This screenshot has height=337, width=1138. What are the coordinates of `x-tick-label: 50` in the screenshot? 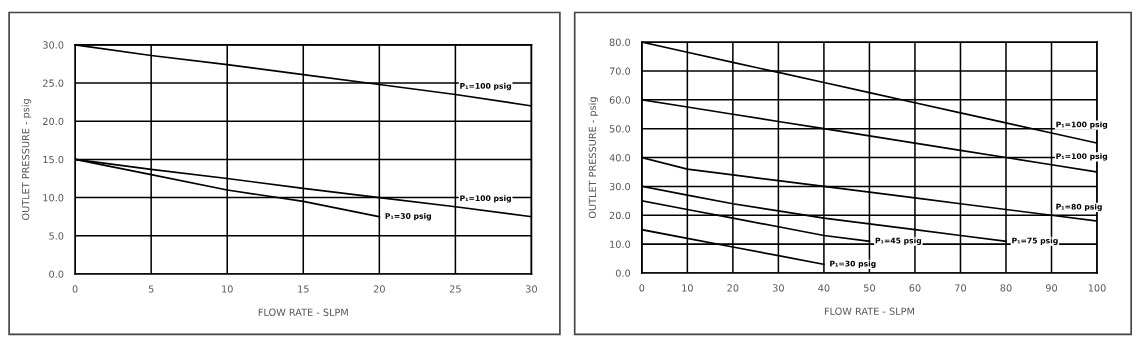 It's located at (869, 288).